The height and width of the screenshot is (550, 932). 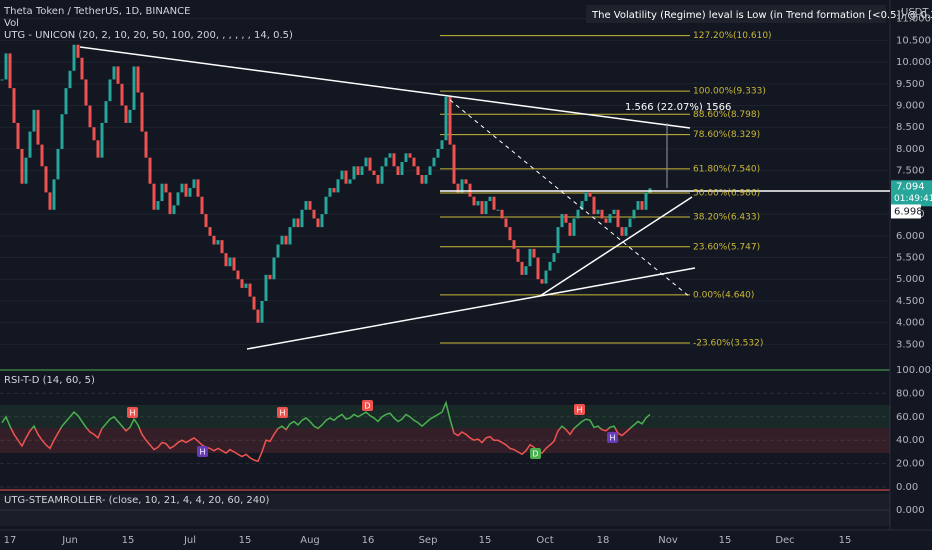 What do you see at coordinates (910, 440) in the screenshot?
I see `y-tick-label: 40.00` at bounding box center [910, 440].